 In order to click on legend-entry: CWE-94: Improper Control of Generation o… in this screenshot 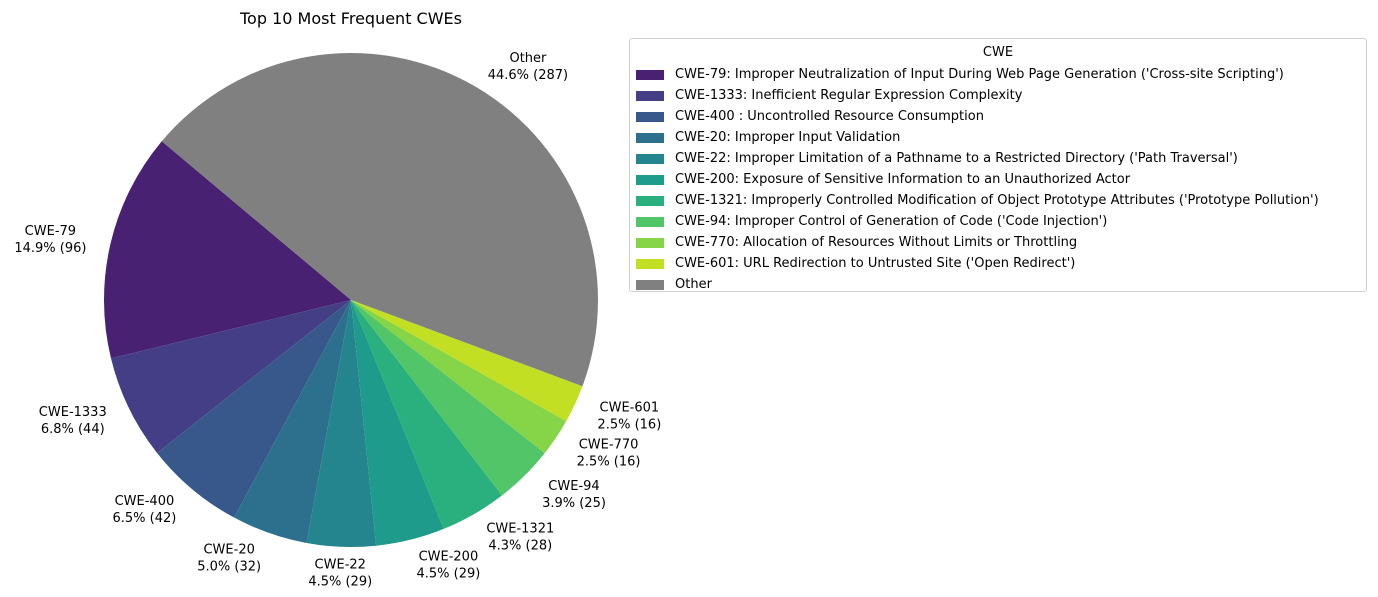, I will do `click(1001, 221)`.